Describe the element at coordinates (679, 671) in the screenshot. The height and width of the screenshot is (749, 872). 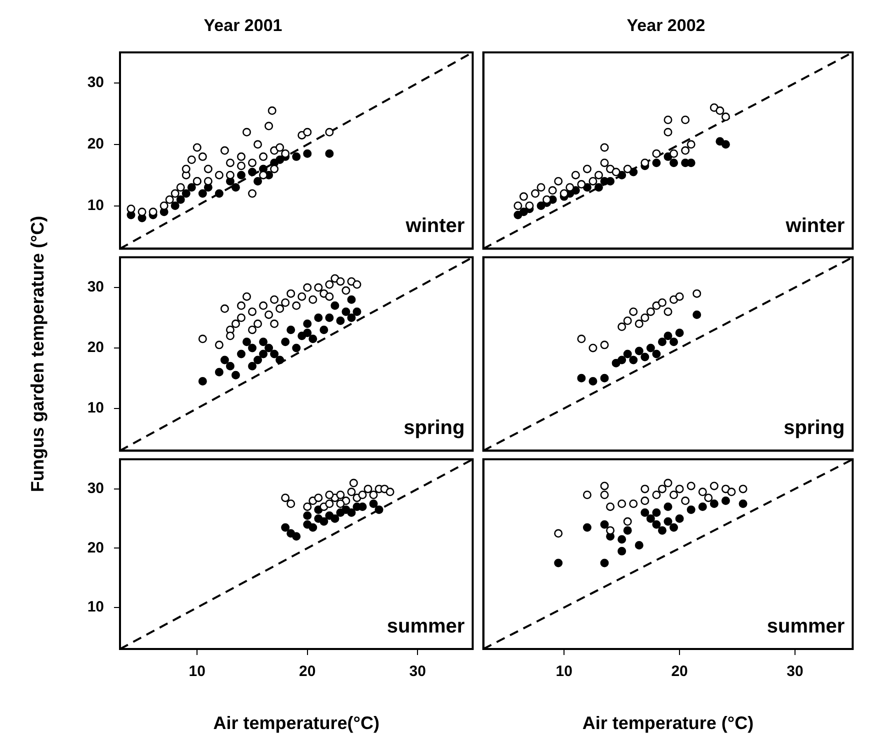
I see `x-tick-label: 20` at that location.